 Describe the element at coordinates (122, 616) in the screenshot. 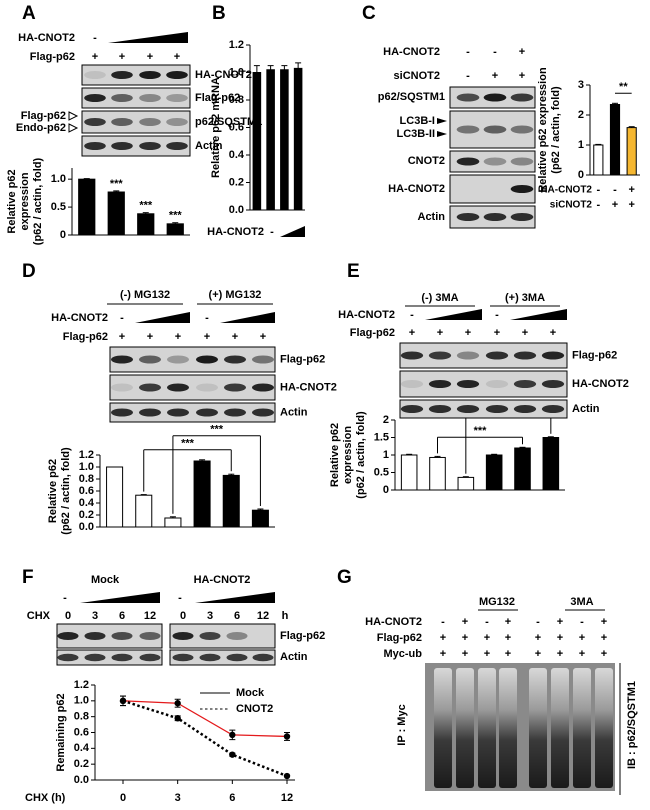

I see `row-mark: 6` at that location.